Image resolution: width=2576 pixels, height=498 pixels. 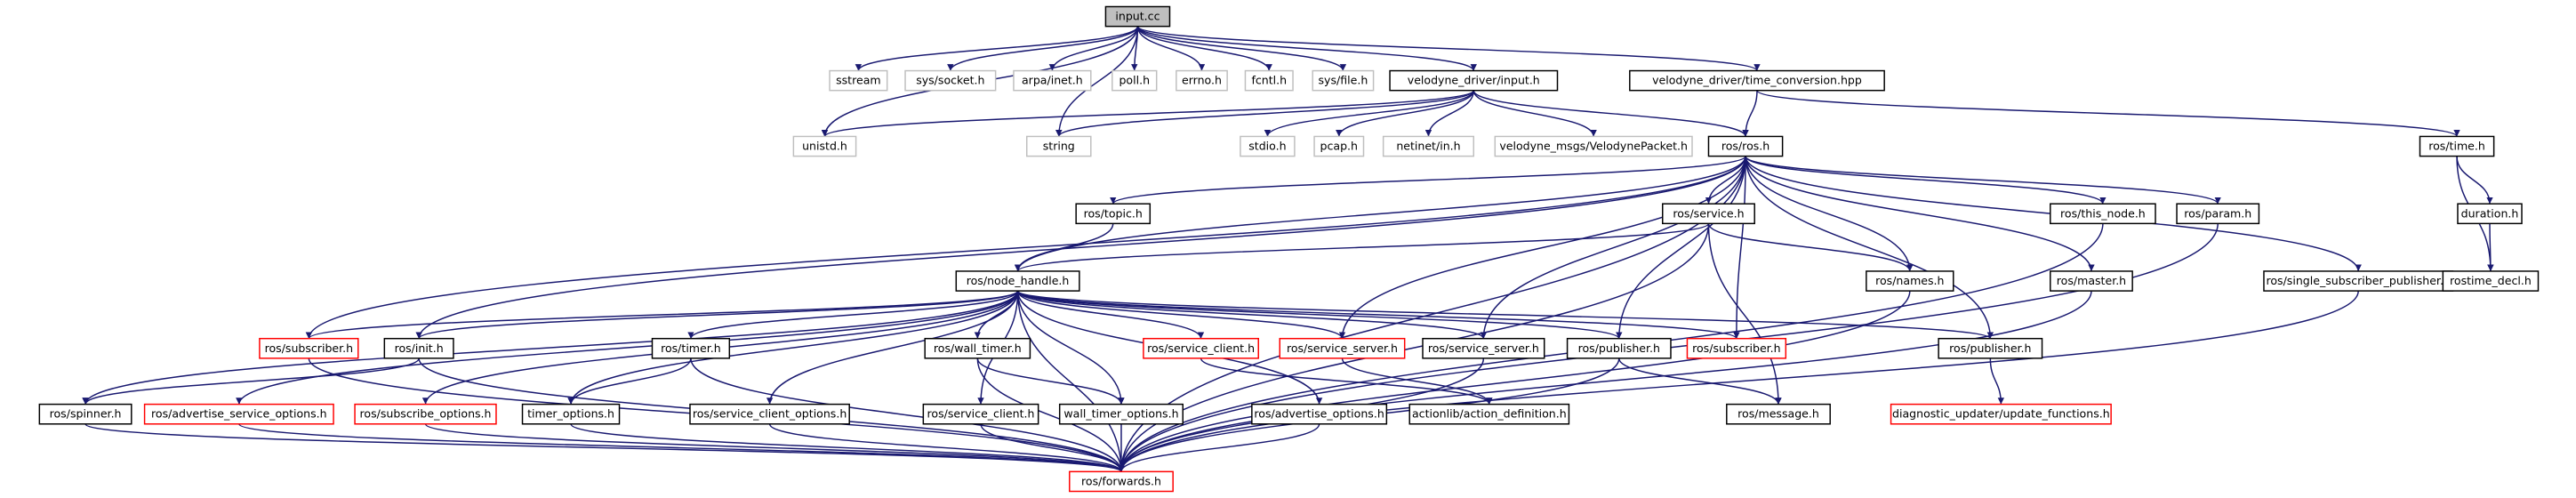 What do you see at coordinates (2001, 414) in the screenshot?
I see `file-label: diagnostic_updater/update_functions.h` at bounding box center [2001, 414].